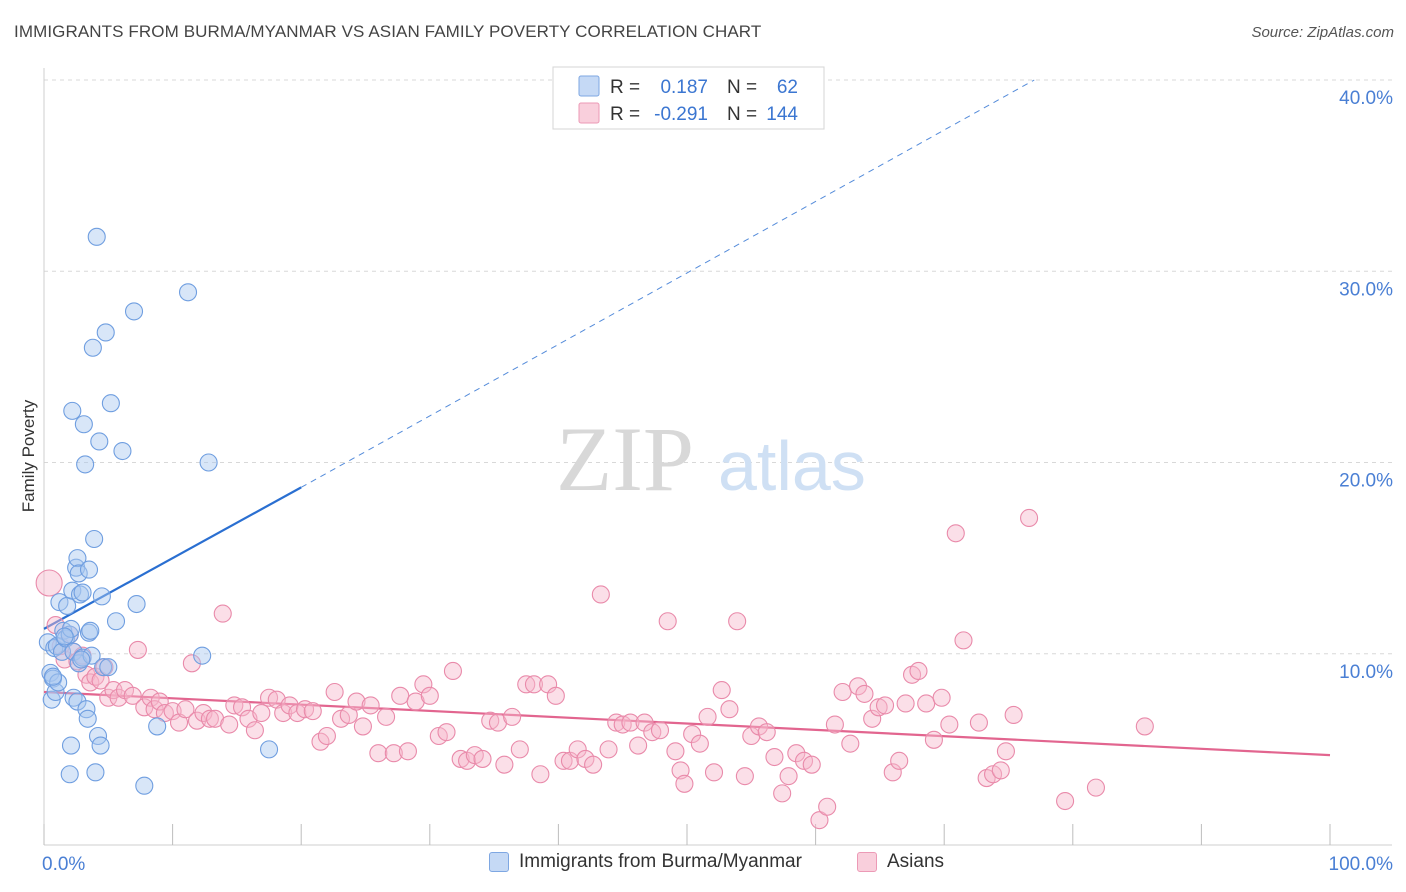 The image size is (1406, 892). Describe the element at coordinates (28, 455) in the screenshot. I see `y-axis-label: Family Poverty` at that location.